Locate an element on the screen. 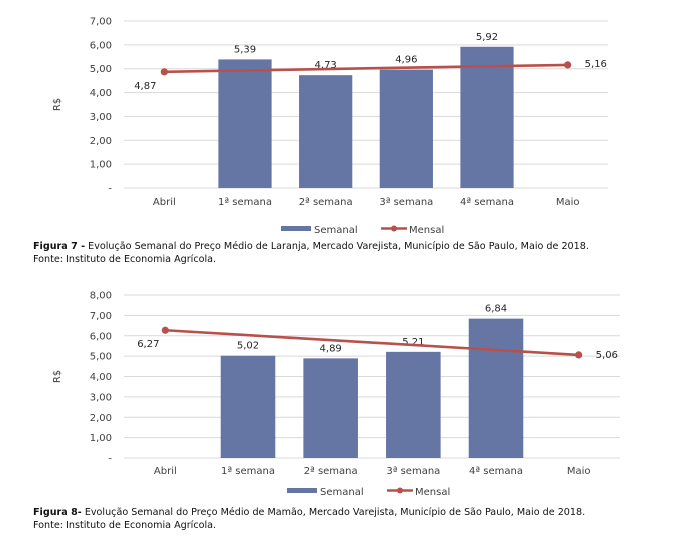 The width and height of the screenshot is (698, 551). data-label: 5,06 is located at coordinates (607, 355).